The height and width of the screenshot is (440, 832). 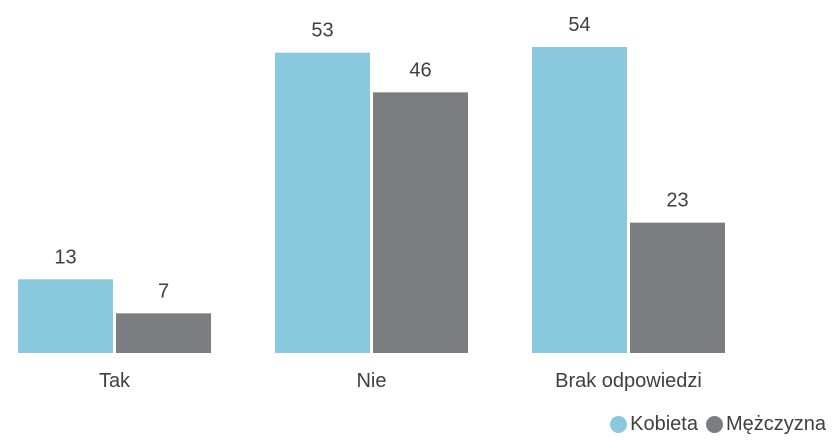 What do you see at coordinates (664, 424) in the screenshot?
I see `legend-label-kobieta: Kobieta` at bounding box center [664, 424].